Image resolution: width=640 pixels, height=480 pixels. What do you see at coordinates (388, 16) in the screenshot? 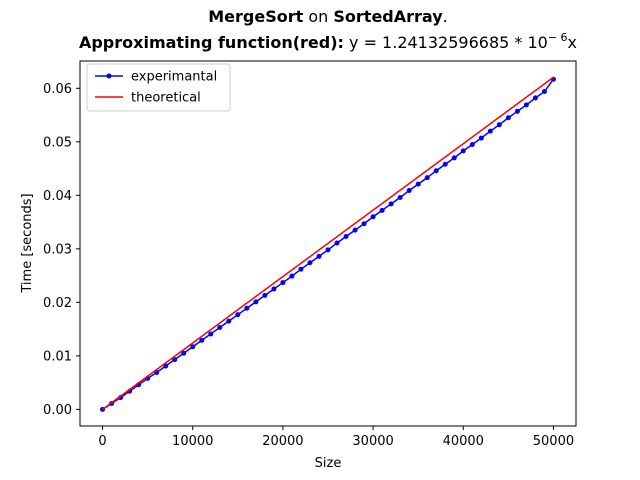
I see `title-input: SortedArray` at bounding box center [388, 16].